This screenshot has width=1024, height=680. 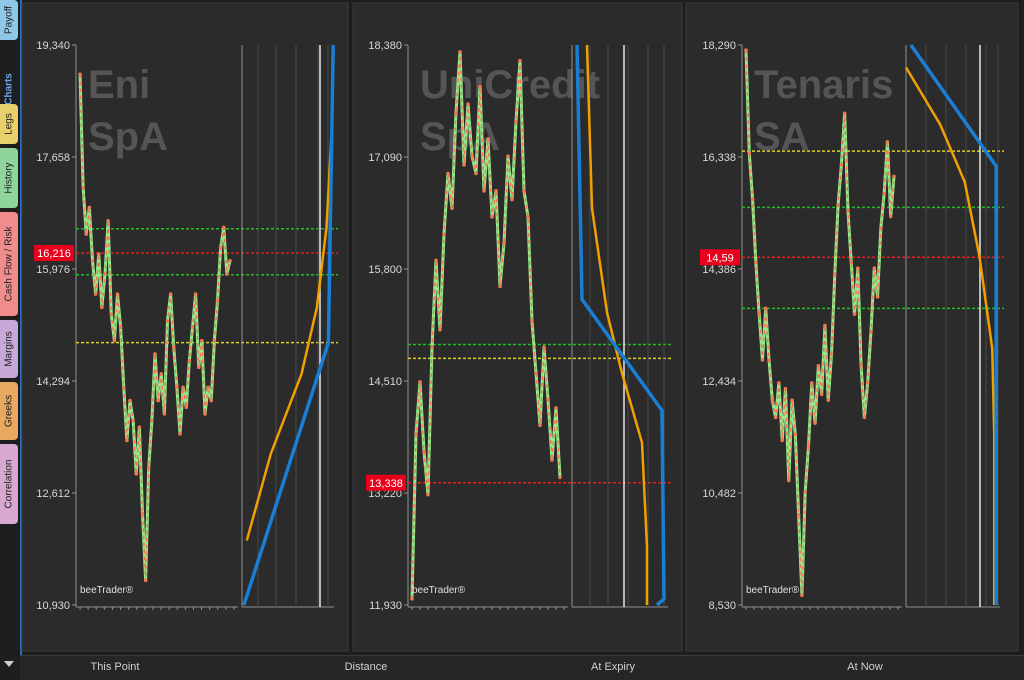 I want to click on y-tick-label: 12,434, so click(x=719, y=382).